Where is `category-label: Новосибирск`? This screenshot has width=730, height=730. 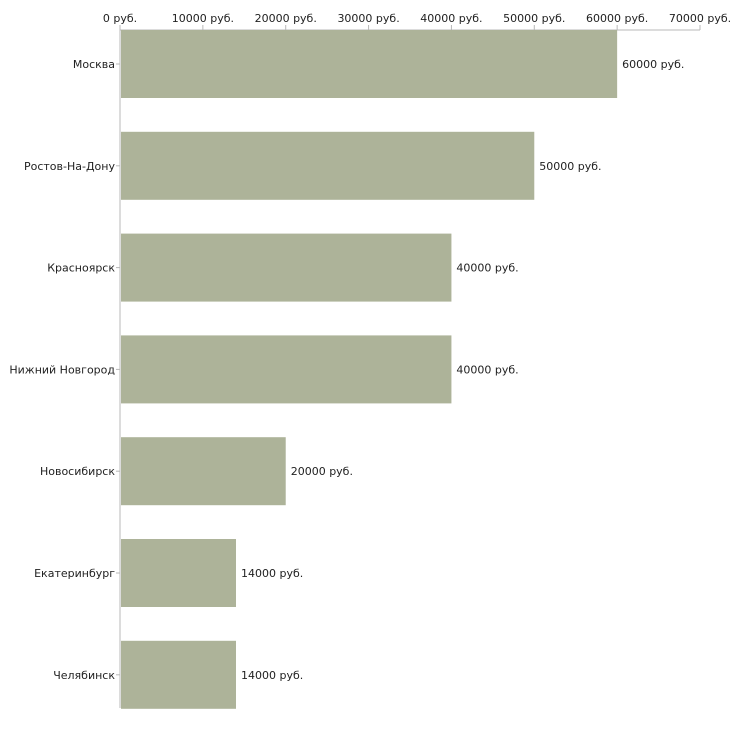 category-label: Новосибирск is located at coordinates (77, 471).